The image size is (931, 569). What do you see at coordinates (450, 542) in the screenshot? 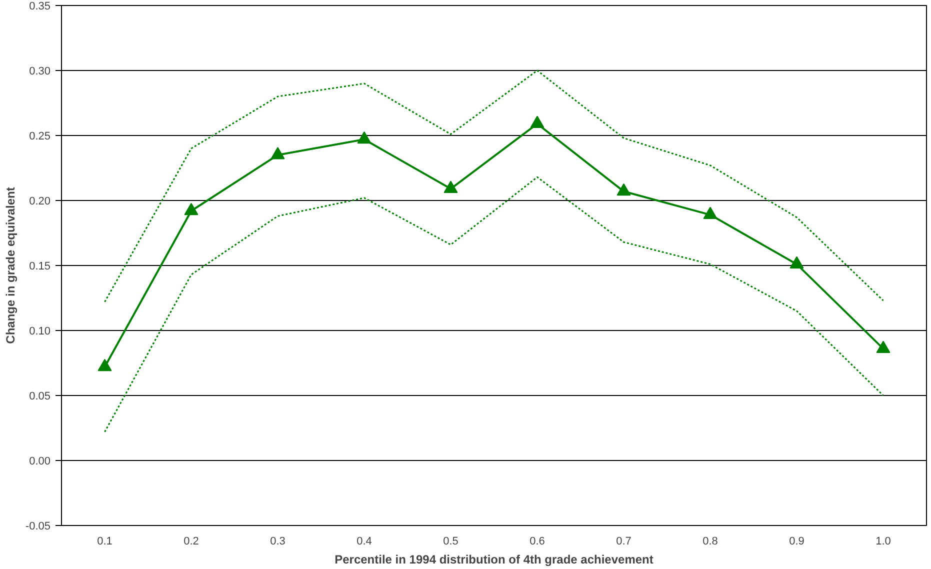
I see `x-tick-label: 0.5` at bounding box center [450, 542].